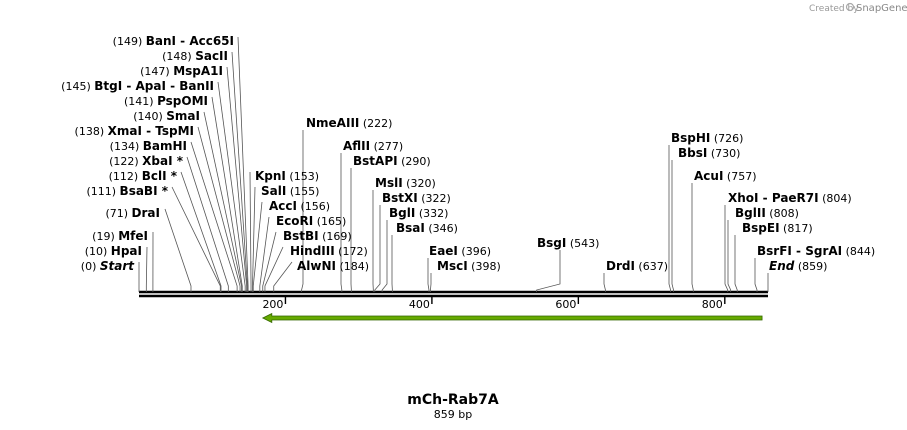 This screenshot has width=907, height=430. I want to click on site-sacii-leader, so click(239, 171).